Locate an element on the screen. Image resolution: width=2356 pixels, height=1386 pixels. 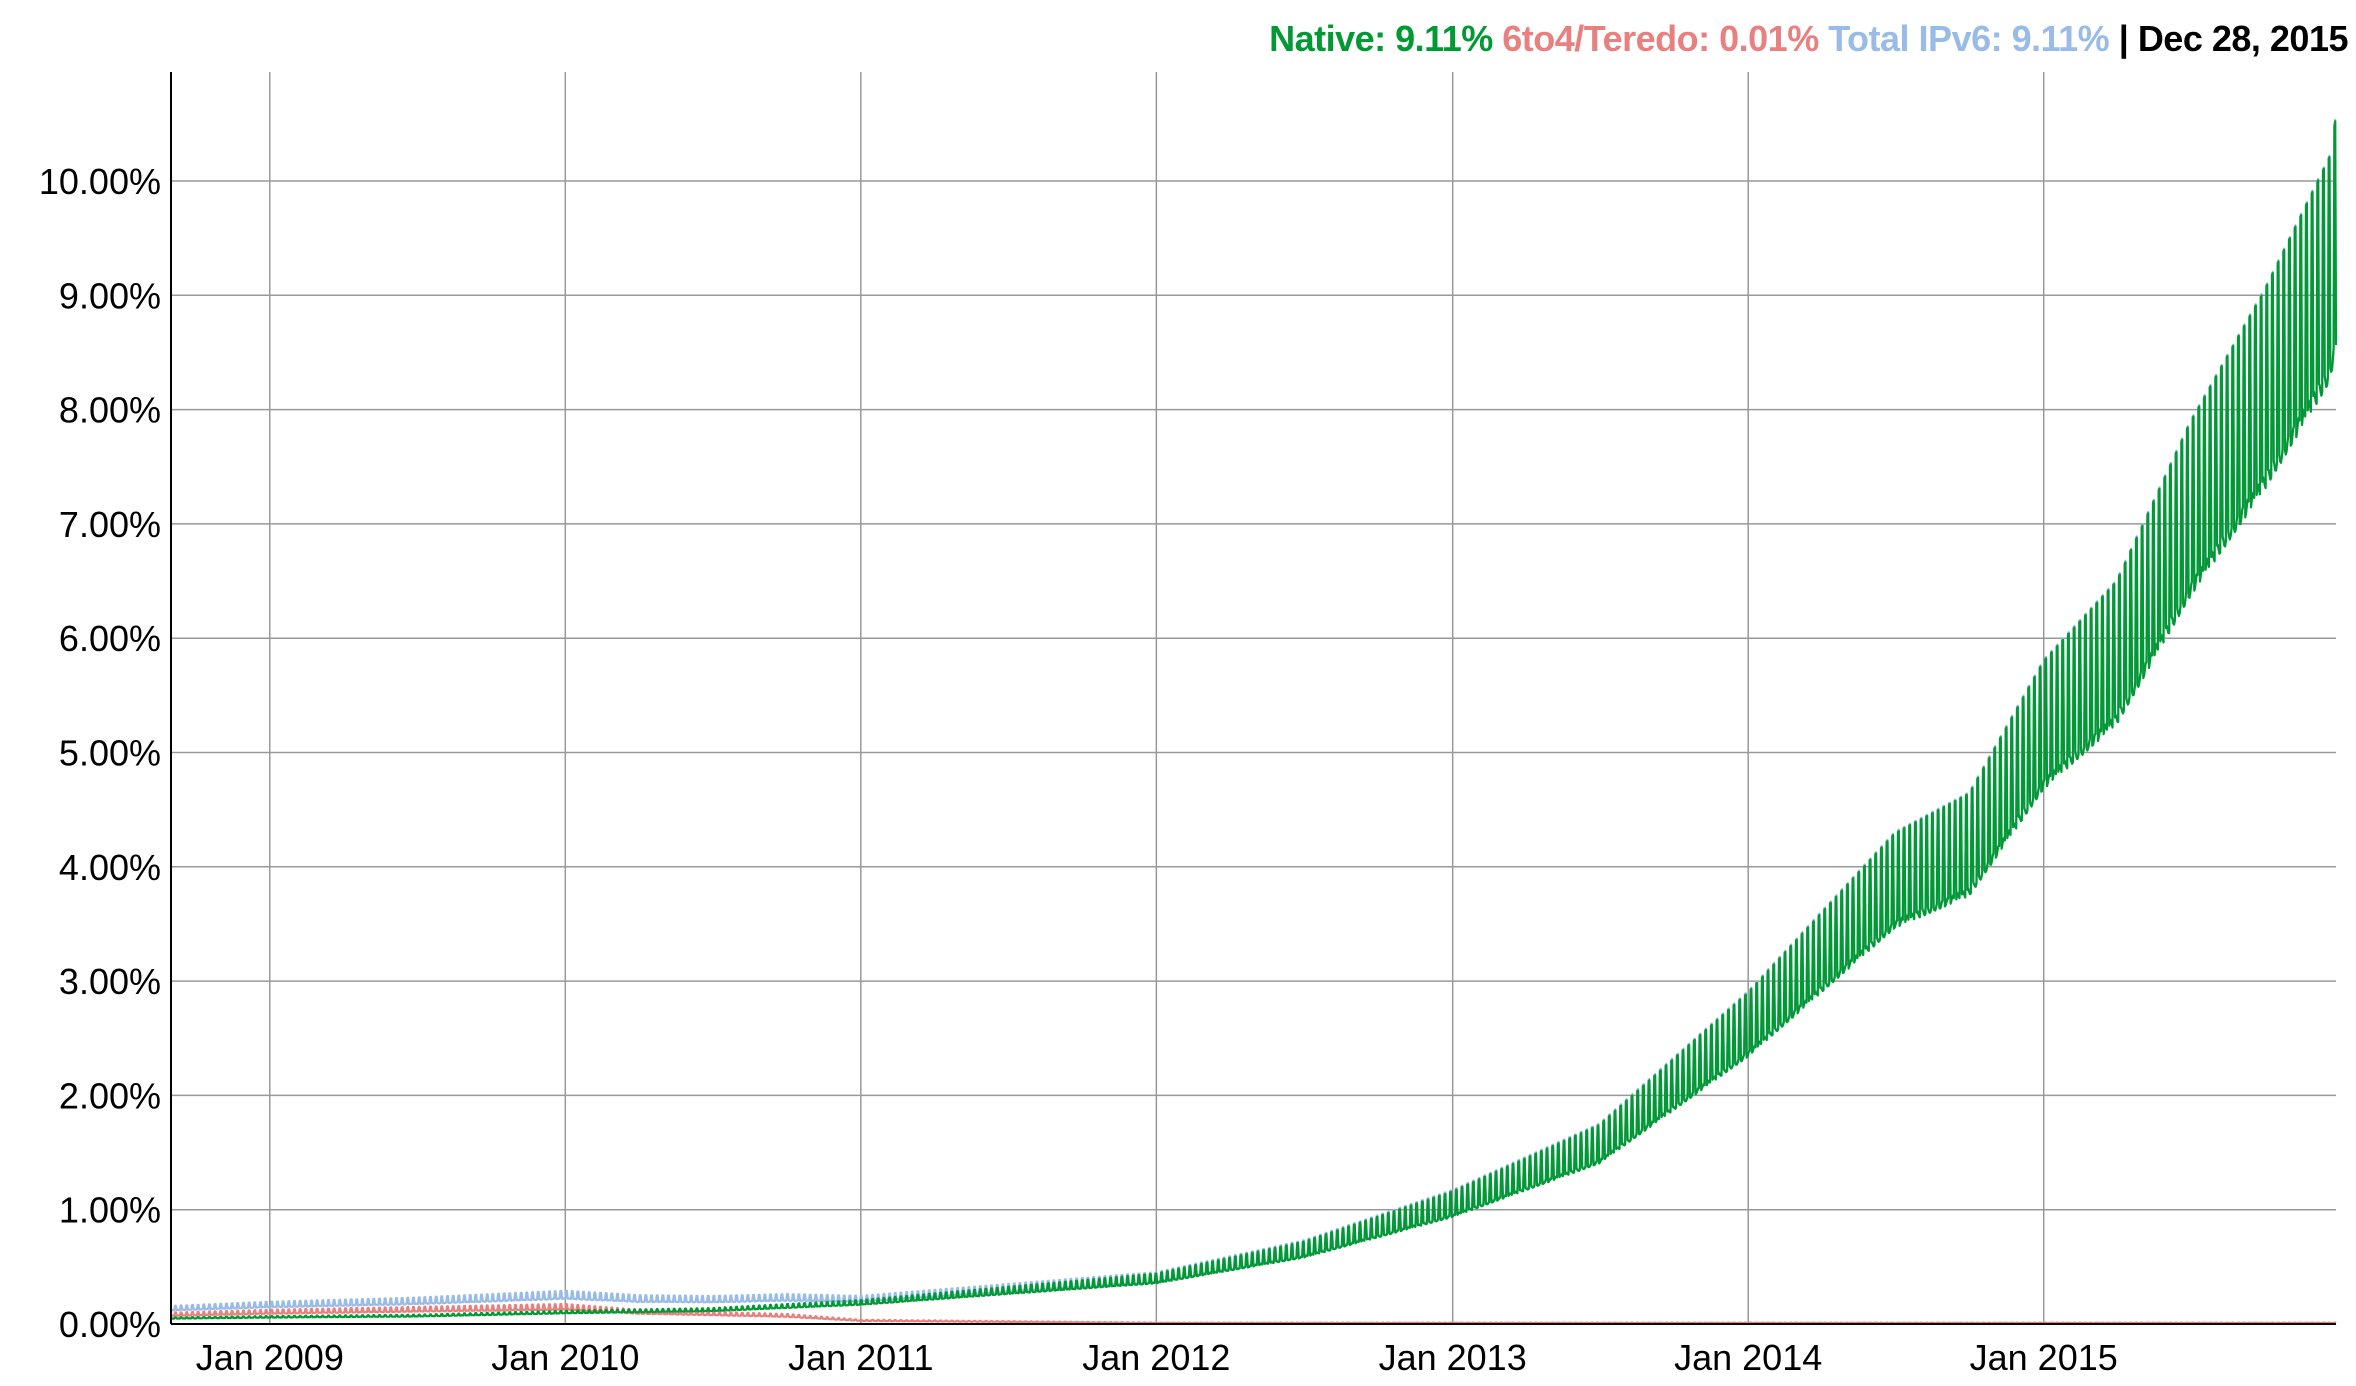
total-legend: Total IPv6: 9.11% is located at coordinates (1969, 38).